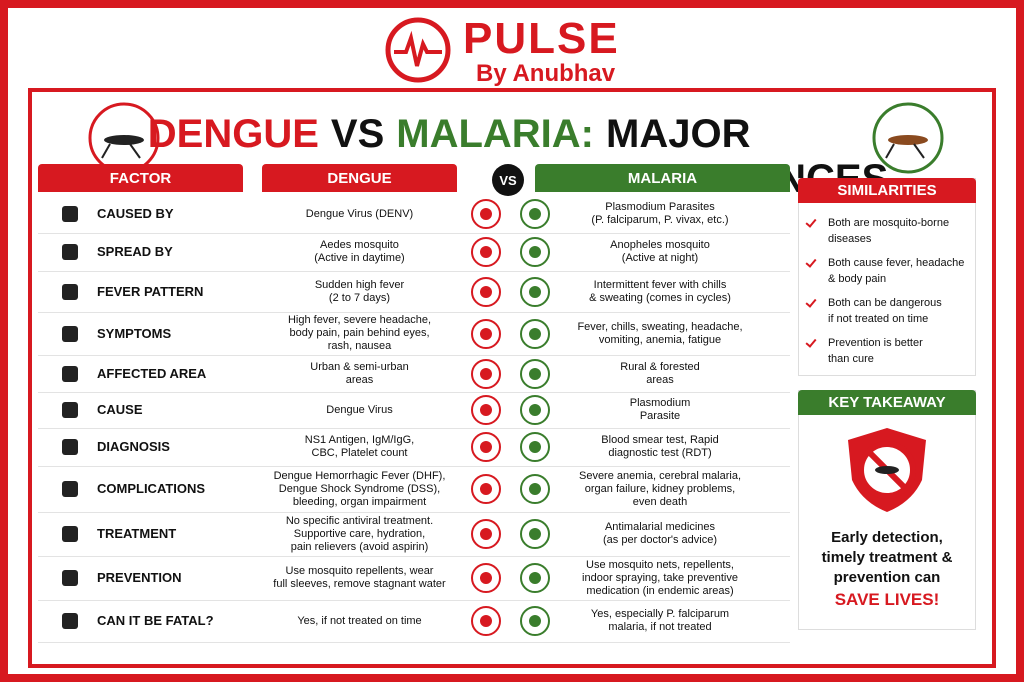 The height and width of the screenshot is (682, 1024). What do you see at coordinates (896, 271) in the screenshot?
I see `similarity-item: Both cause fever, headache & body pain` at bounding box center [896, 271].